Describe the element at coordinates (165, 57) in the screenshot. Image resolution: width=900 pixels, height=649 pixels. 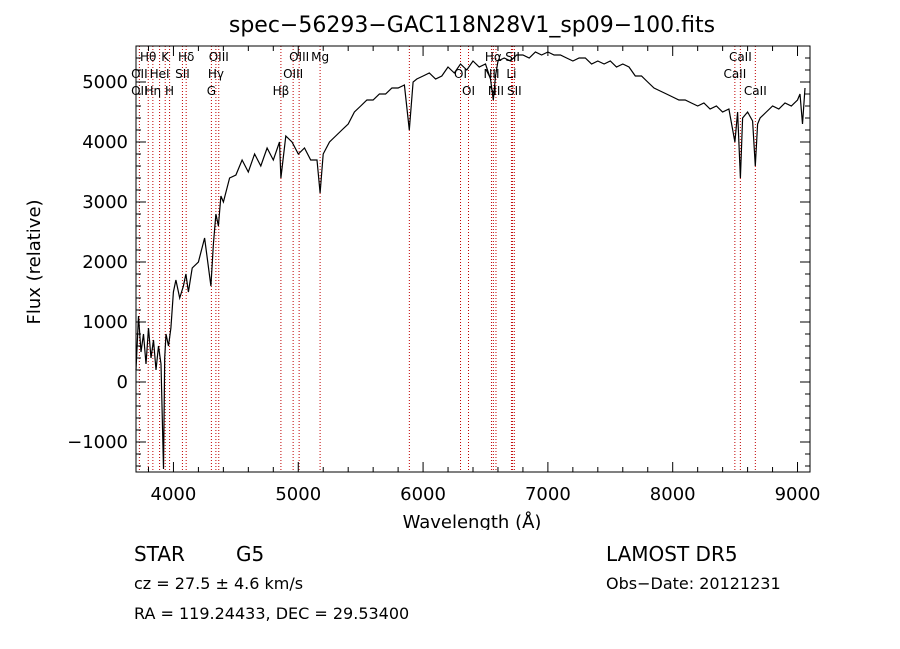
I see `line-label: K` at that location.